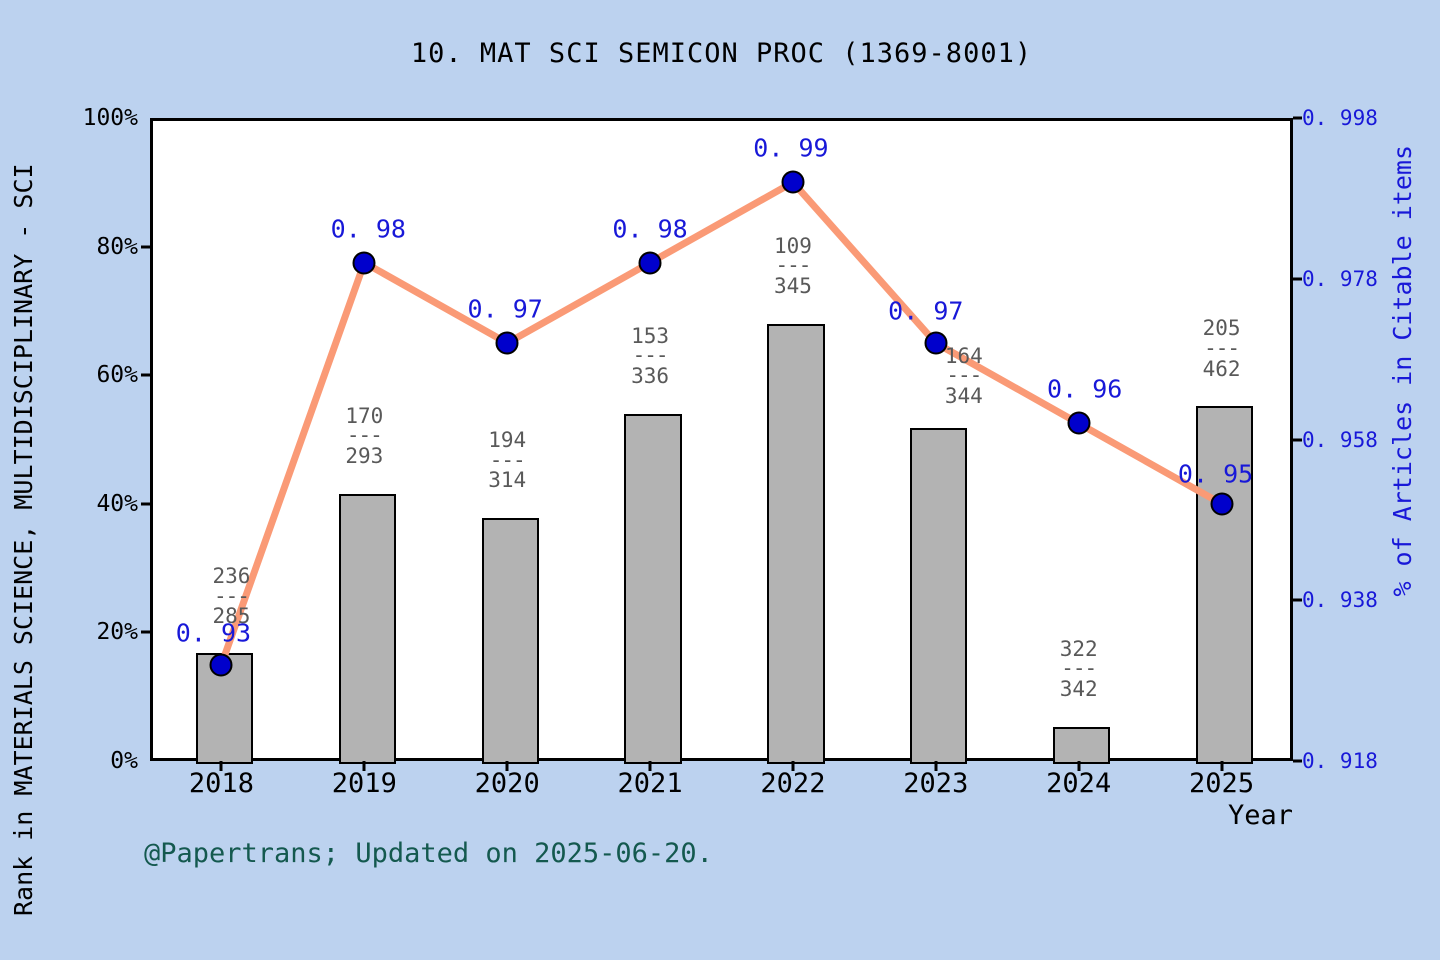 The image size is (1440, 960). What do you see at coordinates (721, 53) in the screenshot?
I see `page-title: 10. MAT SCI SEMICON PROC (1369-8001)` at bounding box center [721, 53].